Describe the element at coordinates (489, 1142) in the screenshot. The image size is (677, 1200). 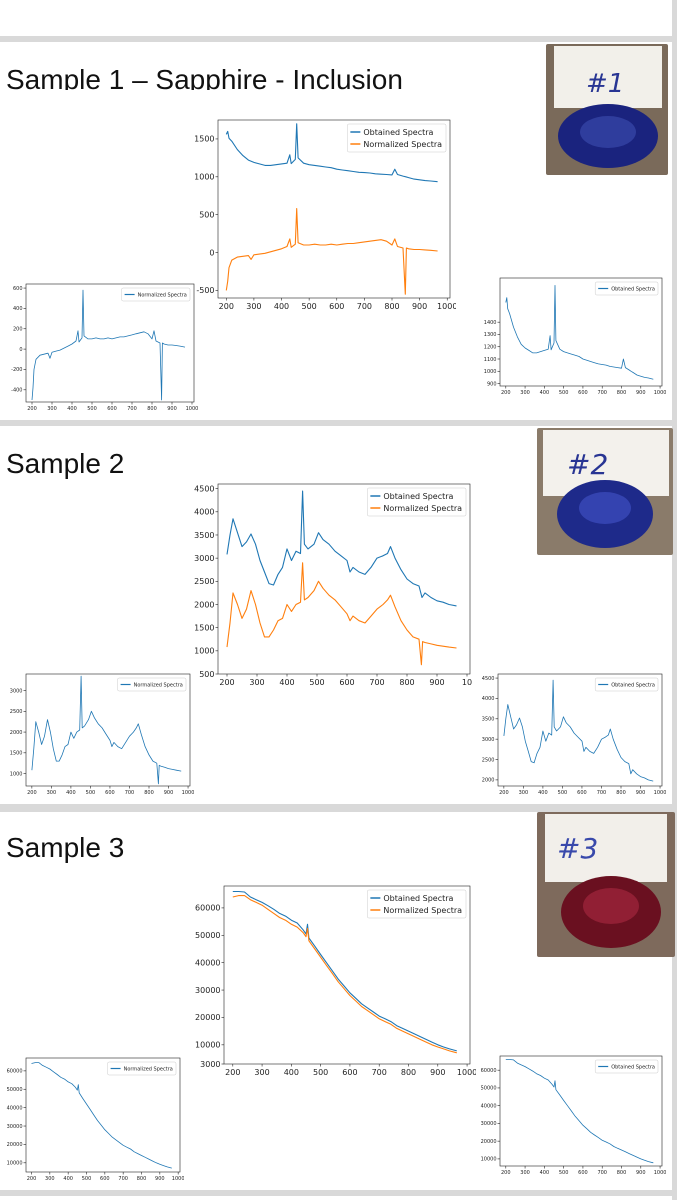
I see `y-tick-label: 20000` at that location.